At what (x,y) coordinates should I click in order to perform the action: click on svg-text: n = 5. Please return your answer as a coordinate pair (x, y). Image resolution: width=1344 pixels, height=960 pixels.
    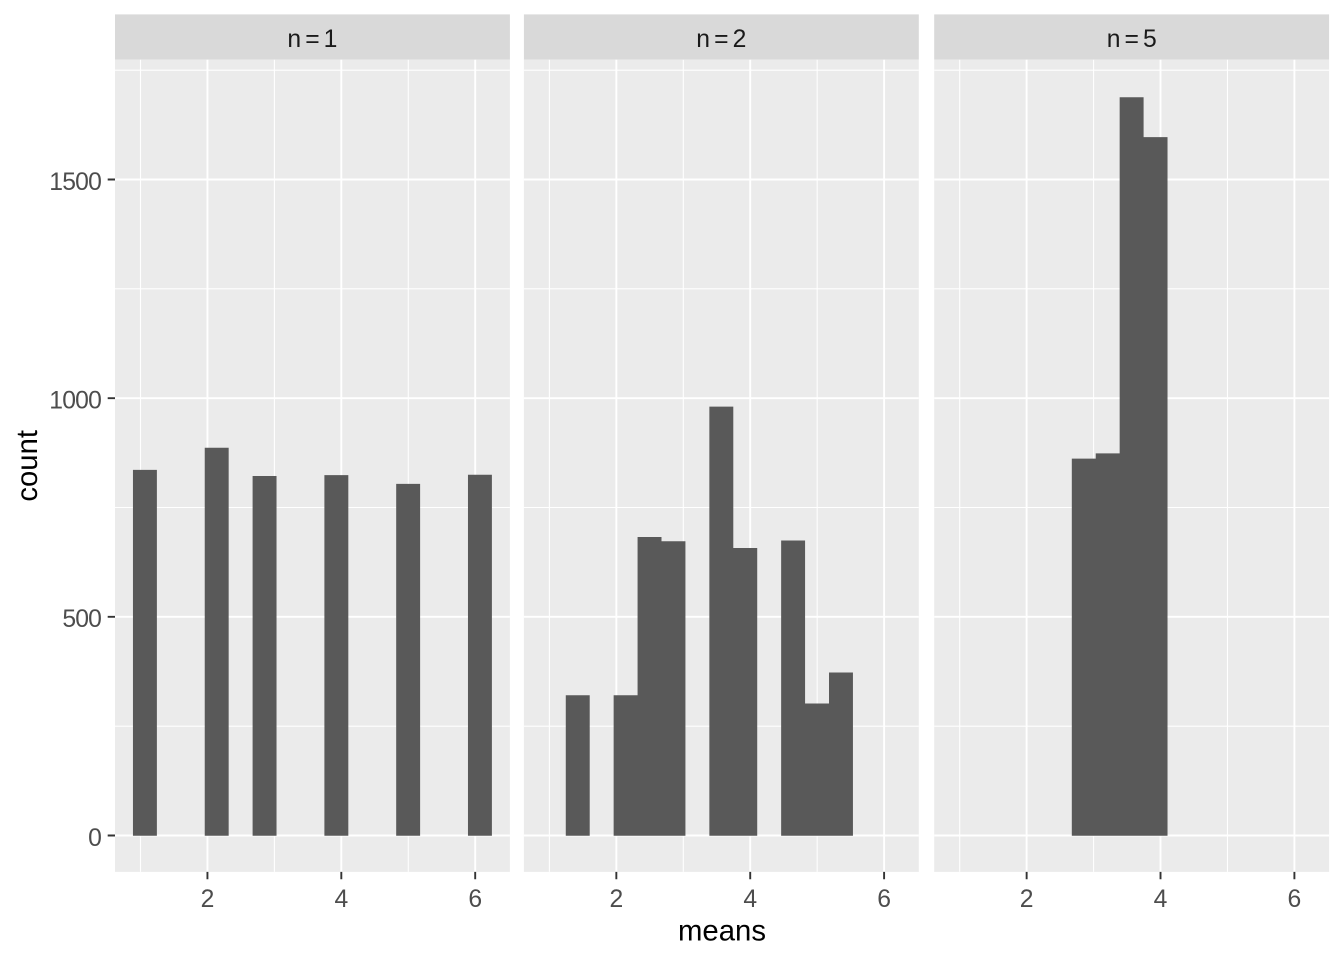
    Looking at the image, I should click on (1132, 39).